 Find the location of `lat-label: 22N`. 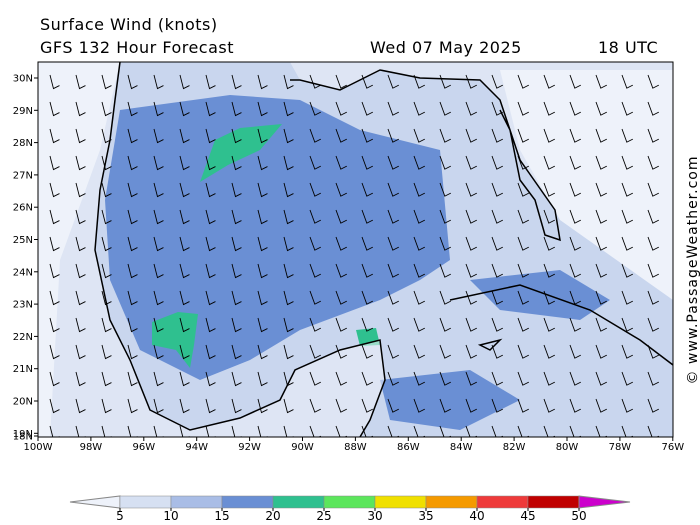

lat-label: 22N is located at coordinates (23, 337).